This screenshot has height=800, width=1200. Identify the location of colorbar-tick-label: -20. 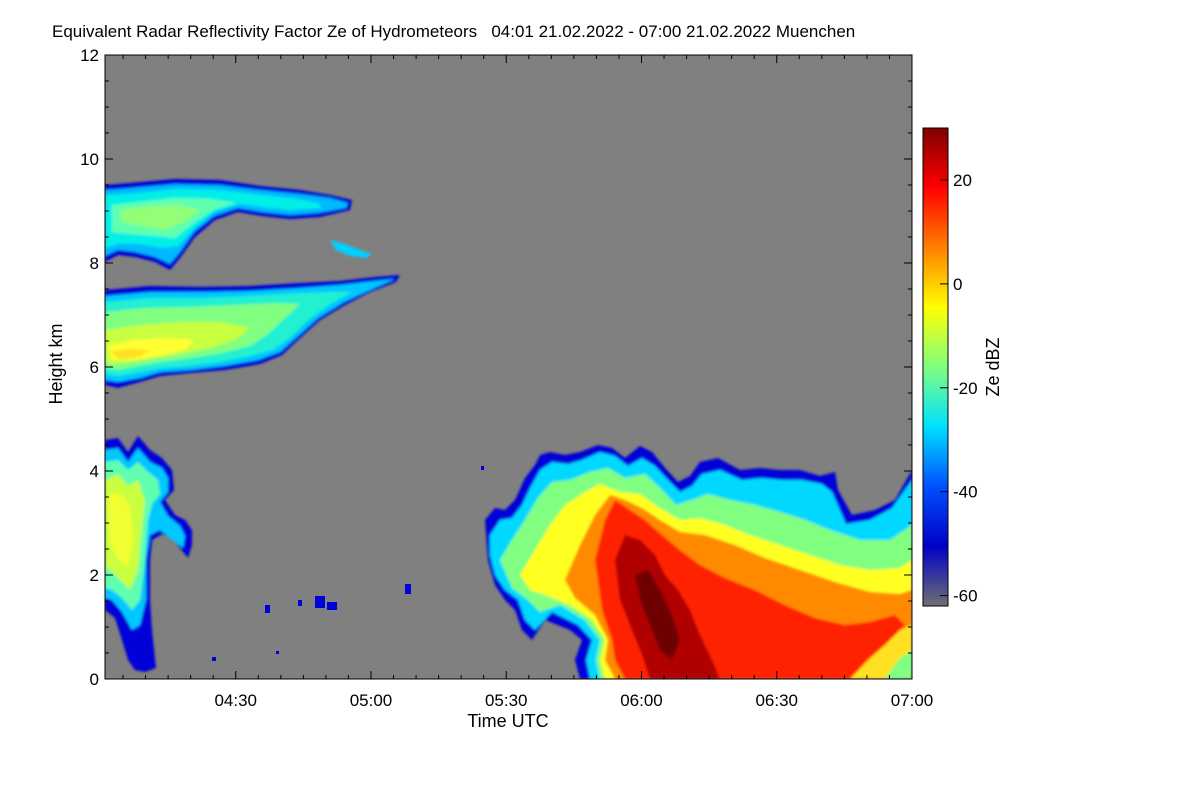
(965, 388).